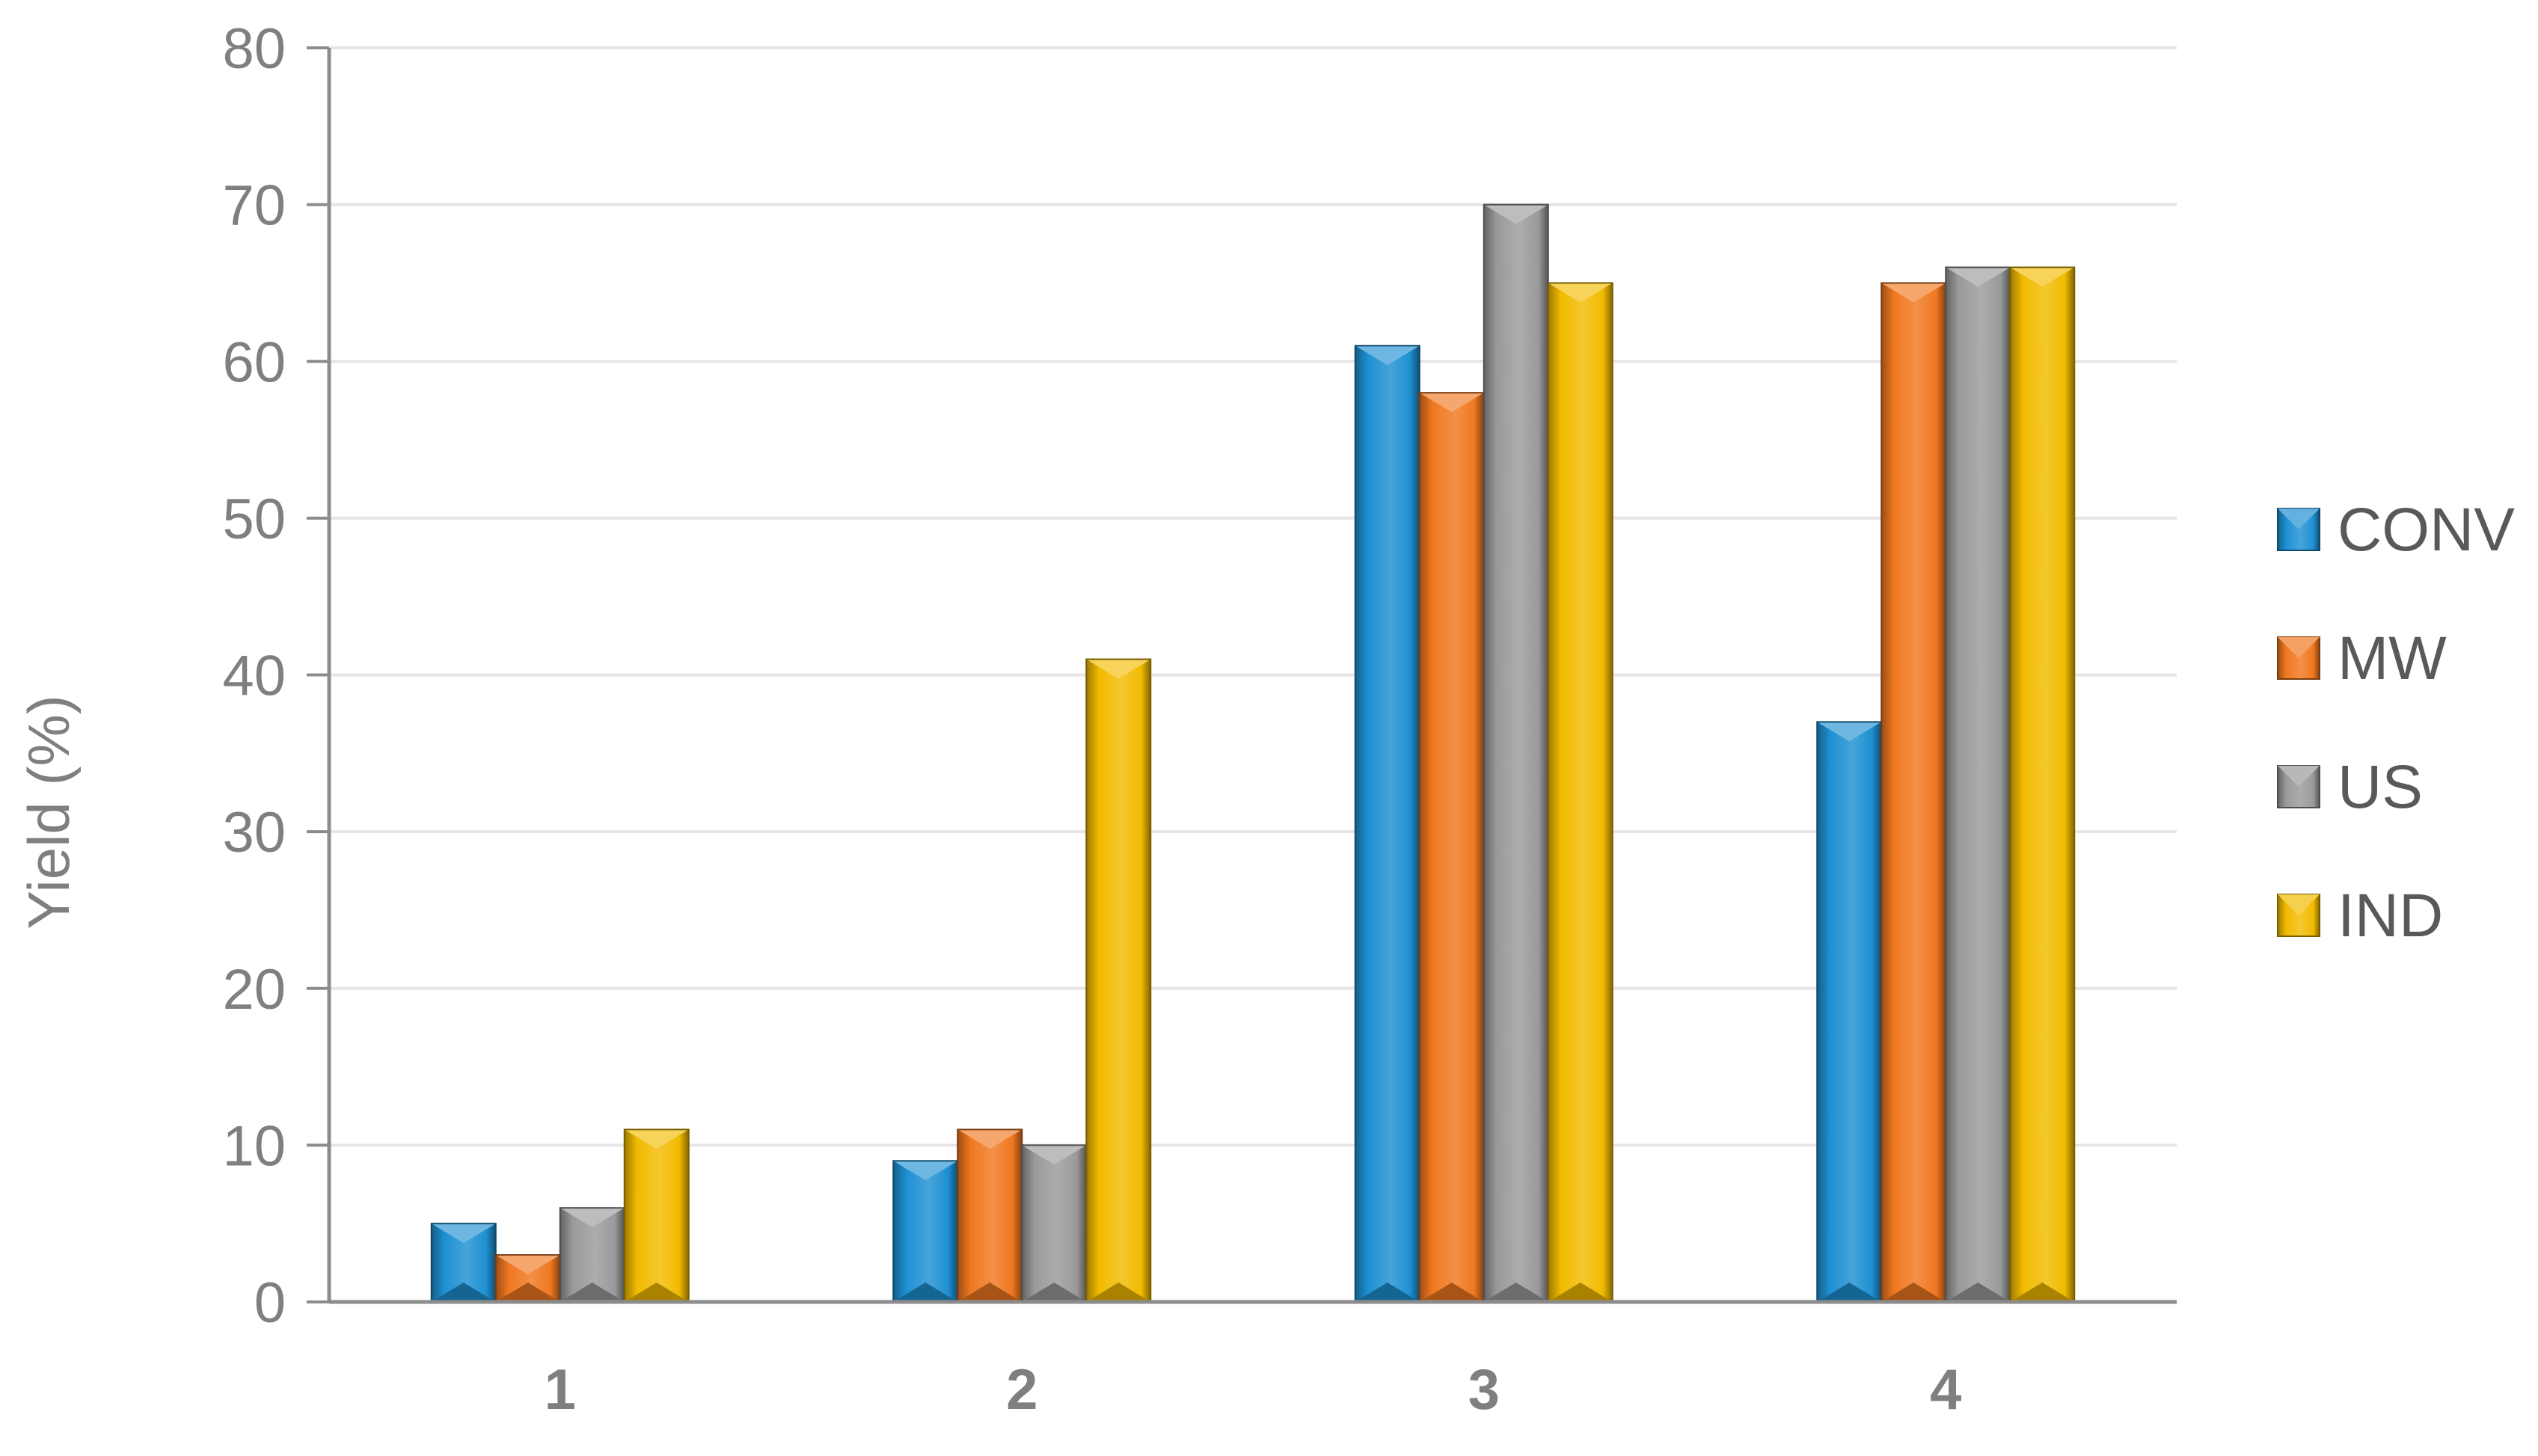  I want to click on y-tick-label: 60, so click(254, 362).